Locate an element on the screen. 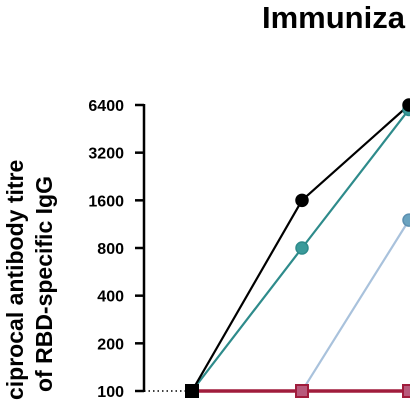  start-point is located at coordinates (192, 391).